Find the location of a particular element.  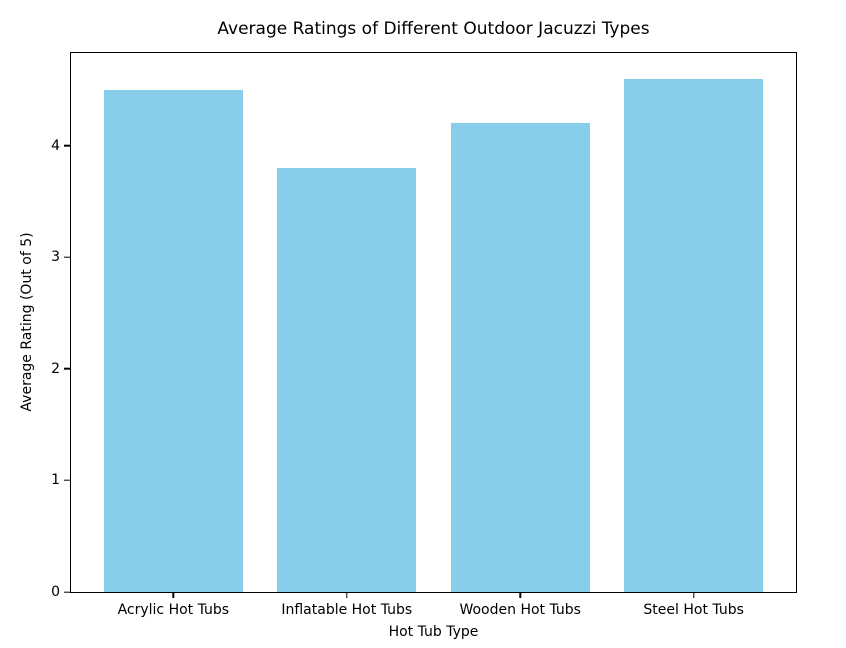

x-tick-label: Wooden Hot Tubs is located at coordinates (520, 610).